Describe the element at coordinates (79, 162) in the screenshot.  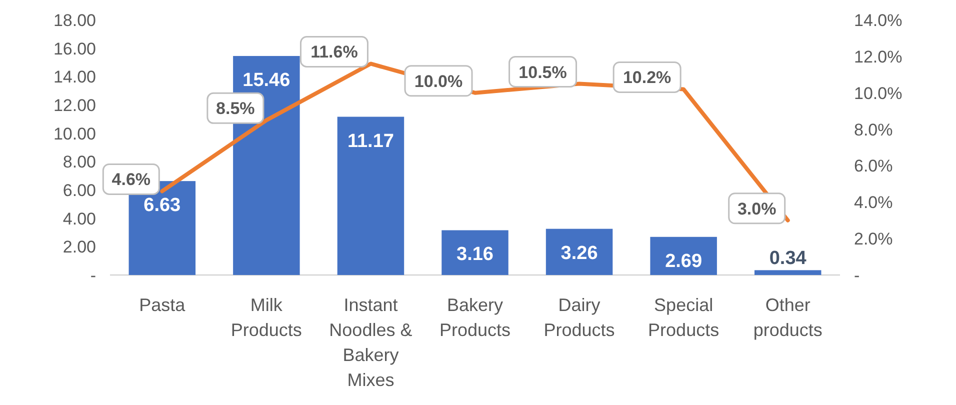
I see `y-tick-label: 8.00` at that location.